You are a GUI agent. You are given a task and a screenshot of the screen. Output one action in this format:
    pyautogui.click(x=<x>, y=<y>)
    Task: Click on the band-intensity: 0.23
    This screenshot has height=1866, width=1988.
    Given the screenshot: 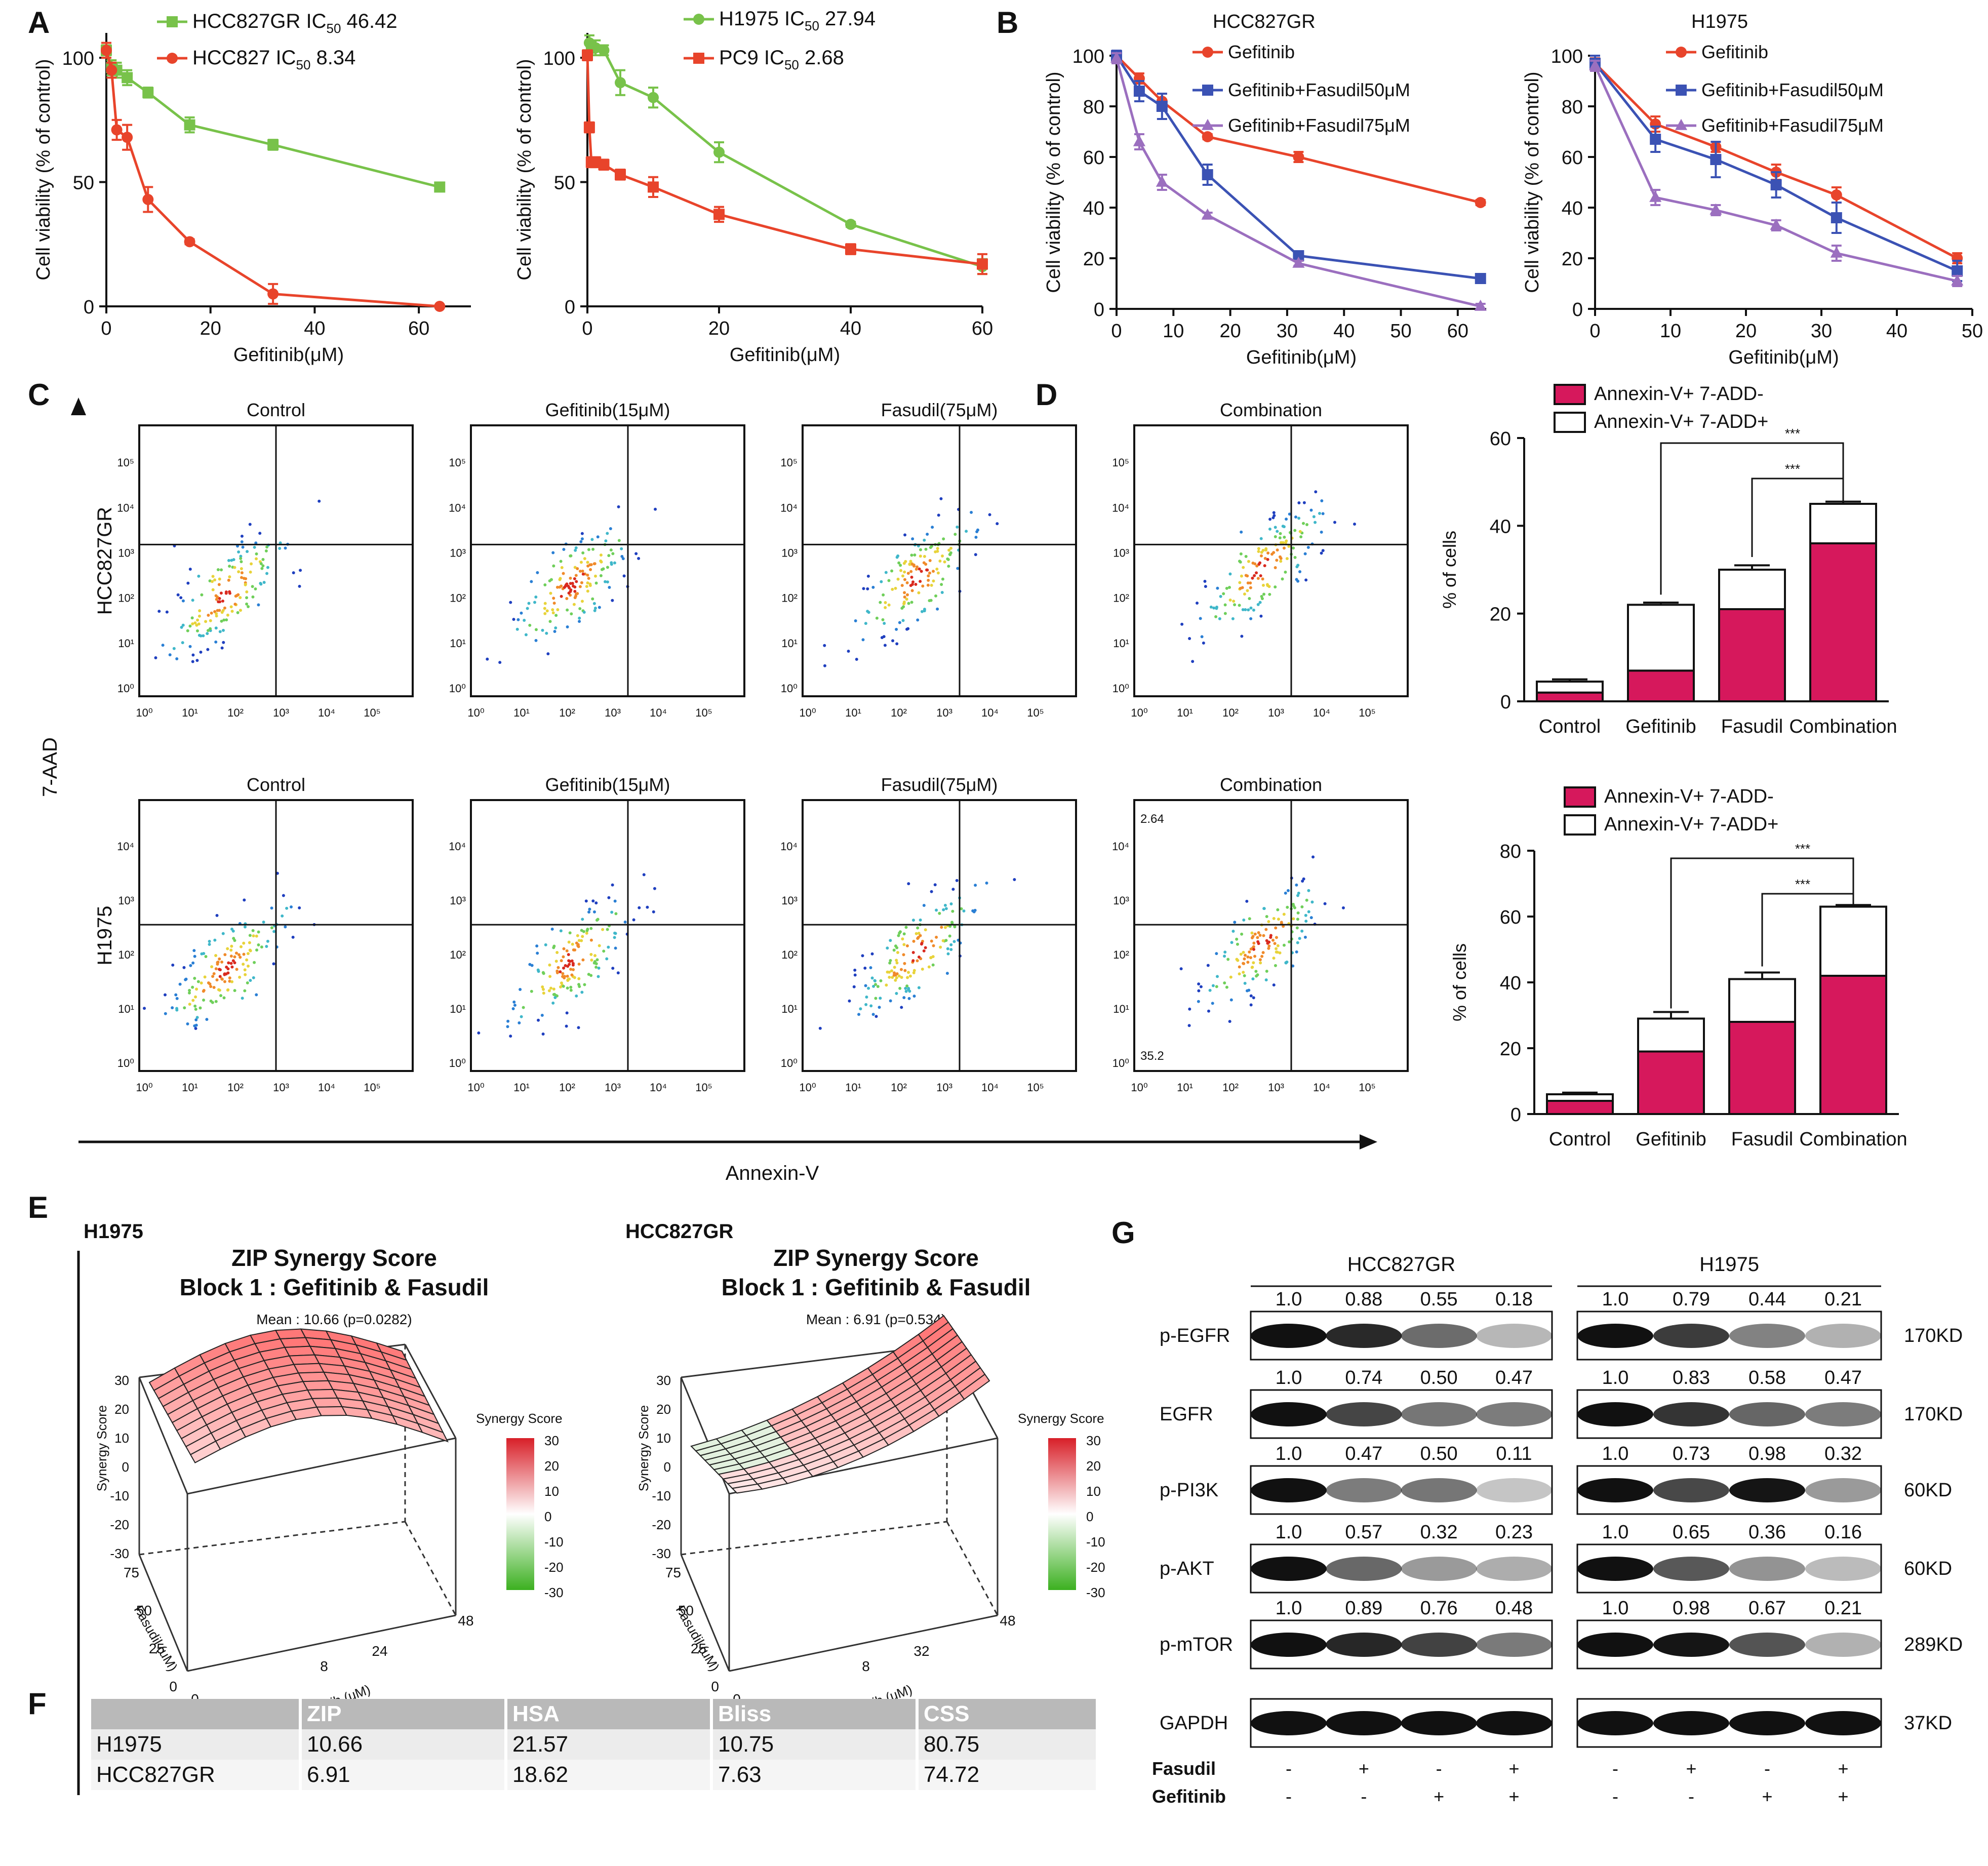 What is the action you would take?
    pyautogui.click(x=1514, y=1532)
    